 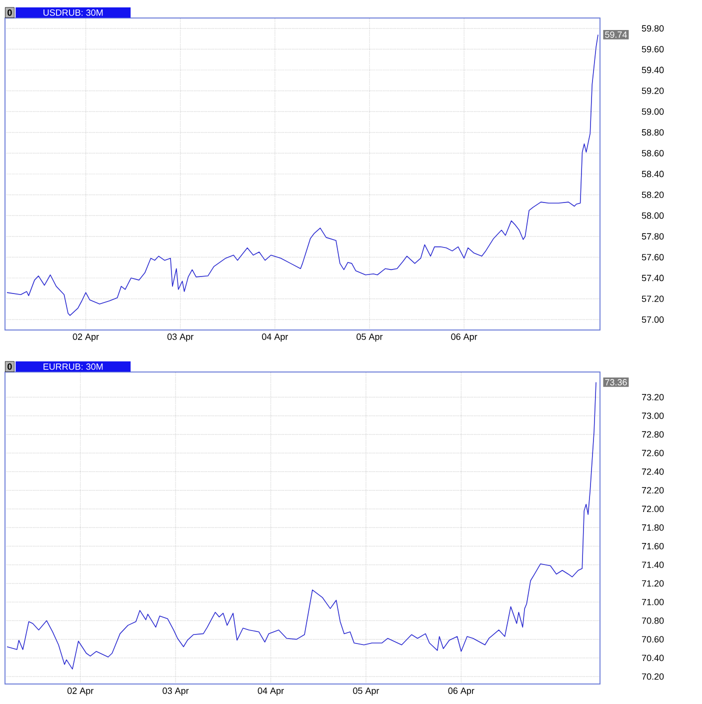 I want to click on y-tick-label: 72.80, so click(x=653, y=434).